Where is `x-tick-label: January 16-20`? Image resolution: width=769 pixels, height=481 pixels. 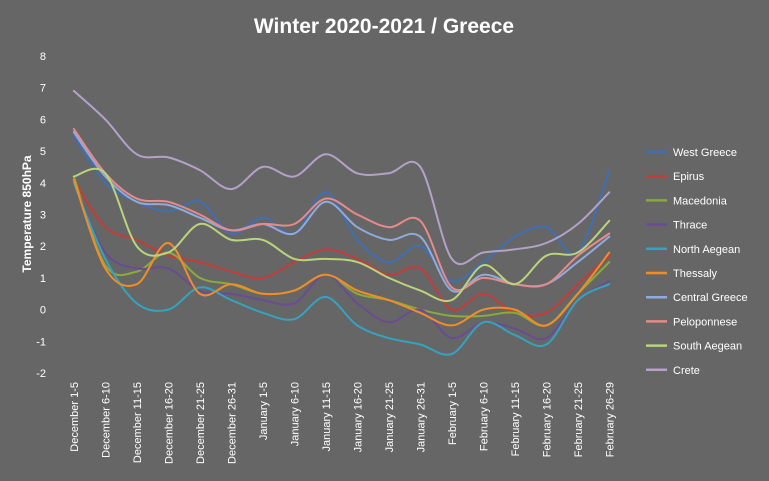
x-tick-label: January 16-20 is located at coordinates (358, 417).